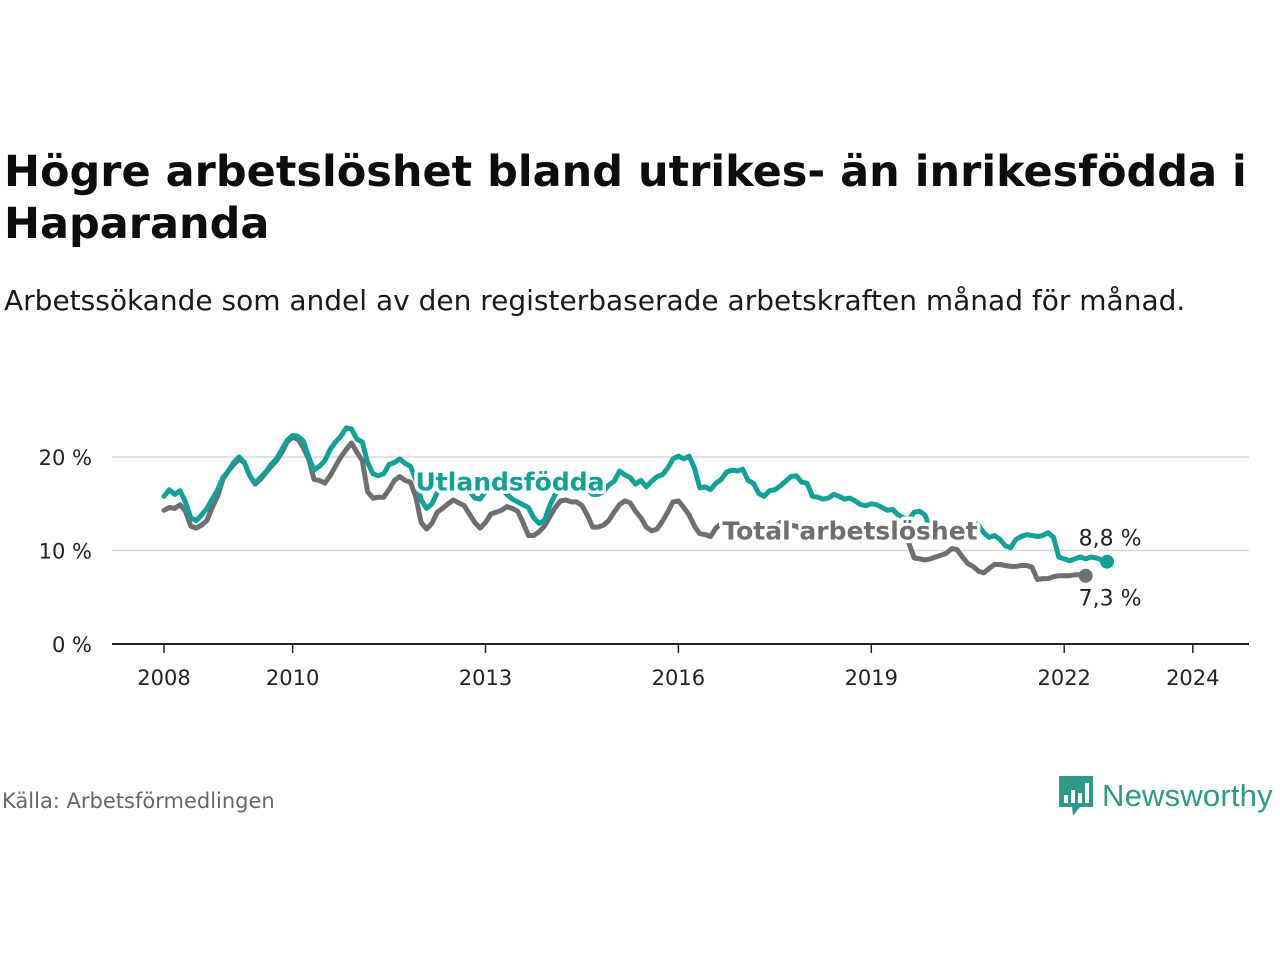  I want to click on x-axis-ticks: 2008 2010 2013 2016 2019 2022 2024, so click(678, 667).